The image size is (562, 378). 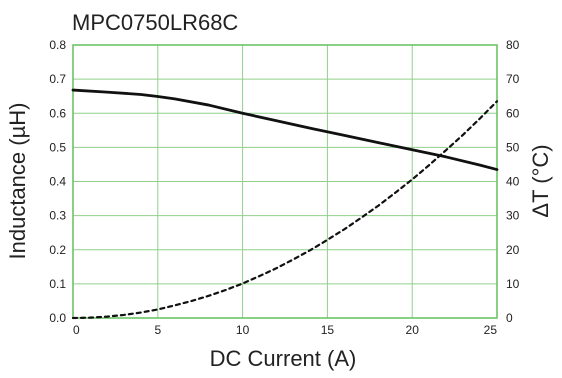 I want to click on y-axis-left-label: Inductance (µH), so click(x=17, y=181).